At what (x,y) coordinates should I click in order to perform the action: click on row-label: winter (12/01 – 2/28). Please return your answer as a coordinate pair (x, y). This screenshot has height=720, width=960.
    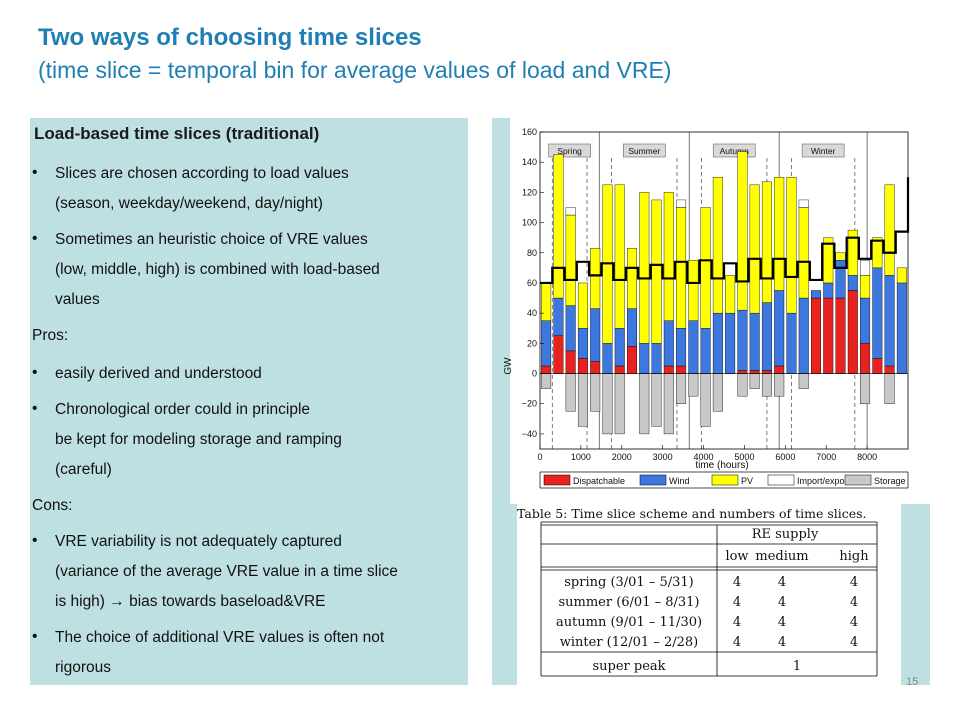
    Looking at the image, I should click on (629, 642).